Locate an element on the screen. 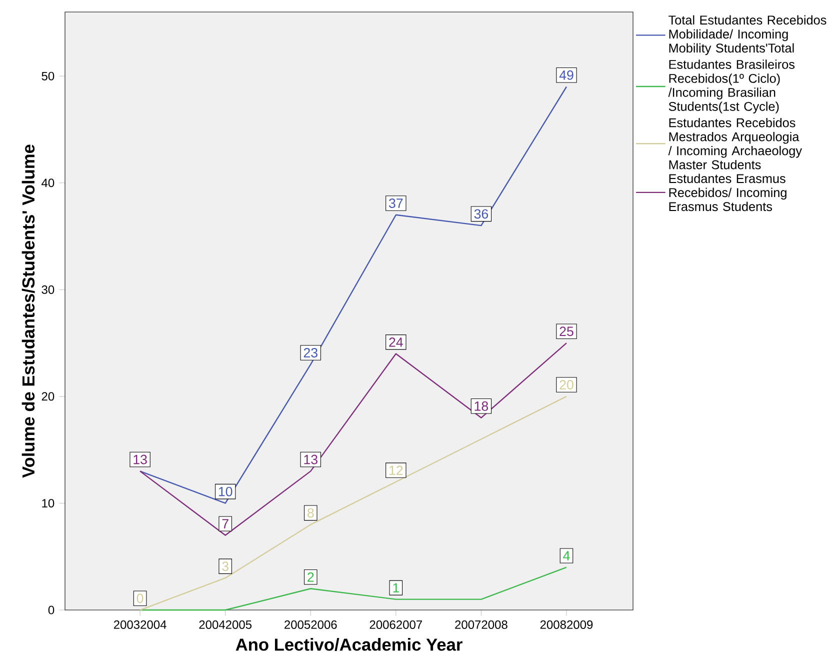  data-label: 36 is located at coordinates (481, 214).